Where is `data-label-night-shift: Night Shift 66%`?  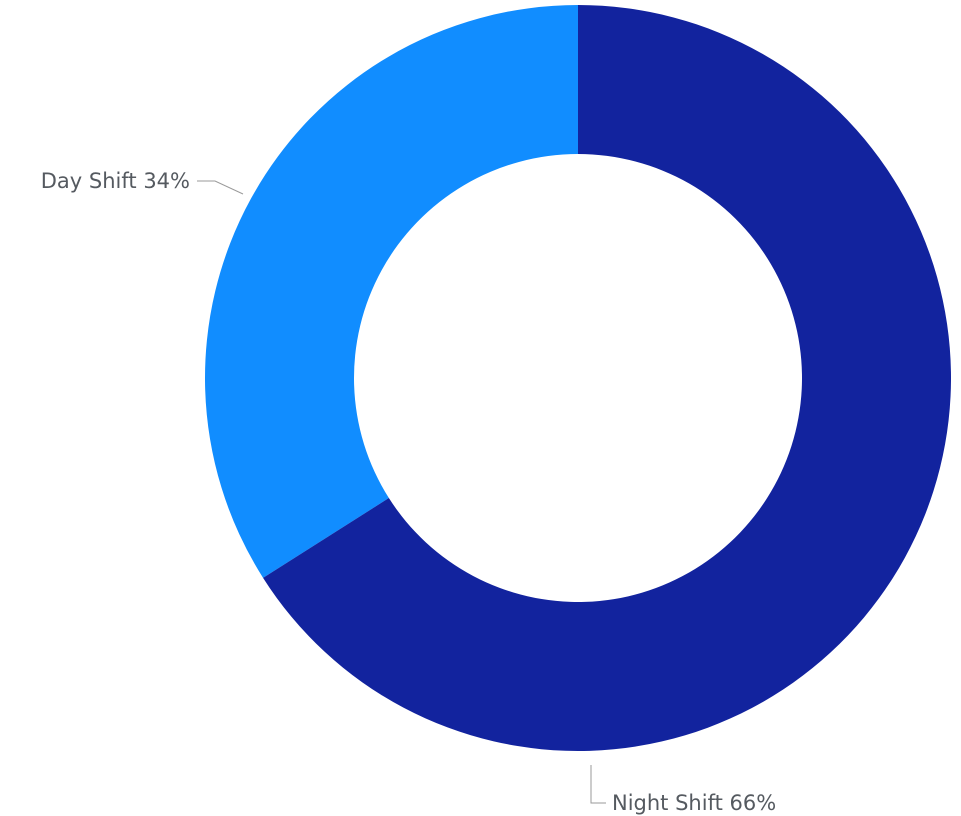 data-label-night-shift: Night Shift 66% is located at coordinates (694, 803).